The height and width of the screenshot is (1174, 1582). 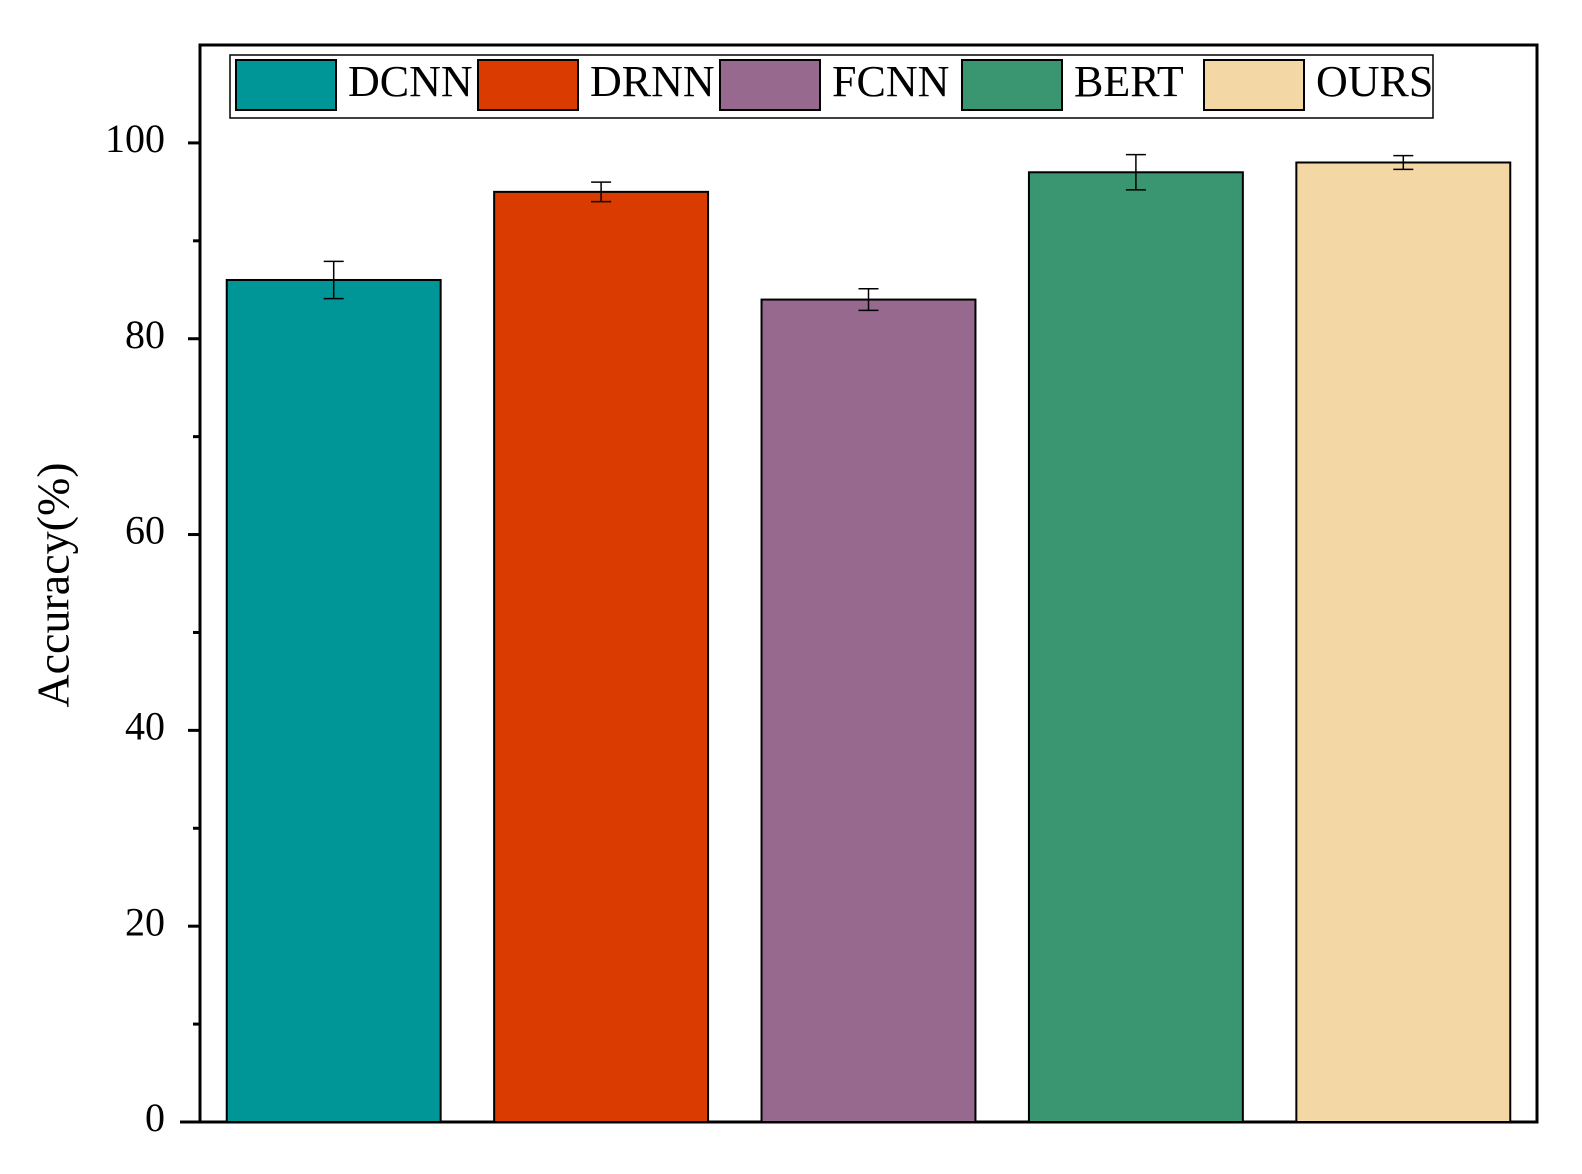 What do you see at coordinates (890, 81) in the screenshot?
I see `legend-label: FCNN` at bounding box center [890, 81].